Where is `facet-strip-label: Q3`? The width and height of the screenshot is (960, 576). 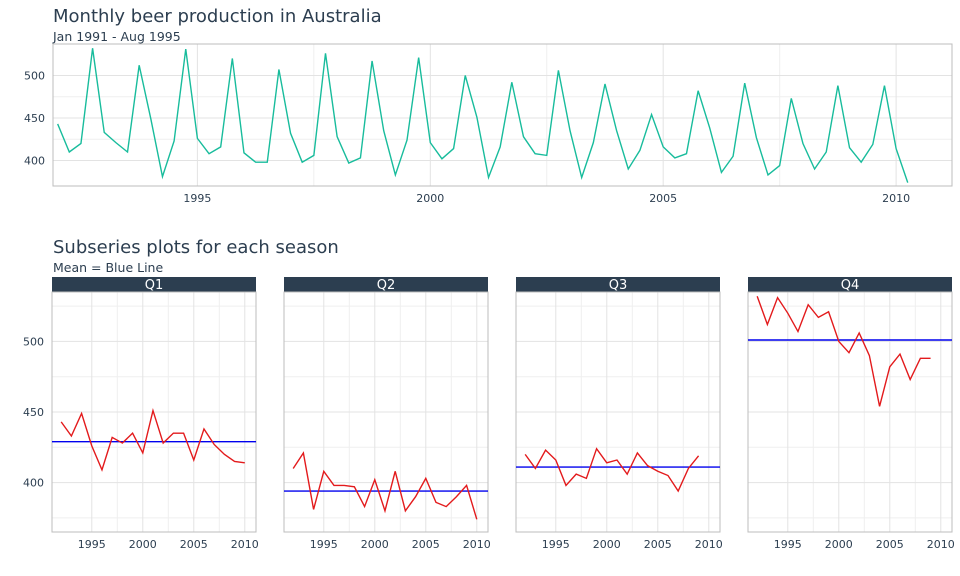 facet-strip-label: Q3 is located at coordinates (618, 285).